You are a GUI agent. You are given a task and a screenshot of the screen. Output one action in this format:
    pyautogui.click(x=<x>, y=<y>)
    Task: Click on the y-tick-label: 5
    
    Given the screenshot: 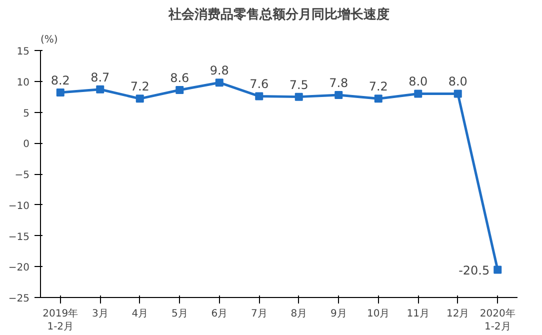 What is the action you would take?
    pyautogui.click(x=26, y=114)
    